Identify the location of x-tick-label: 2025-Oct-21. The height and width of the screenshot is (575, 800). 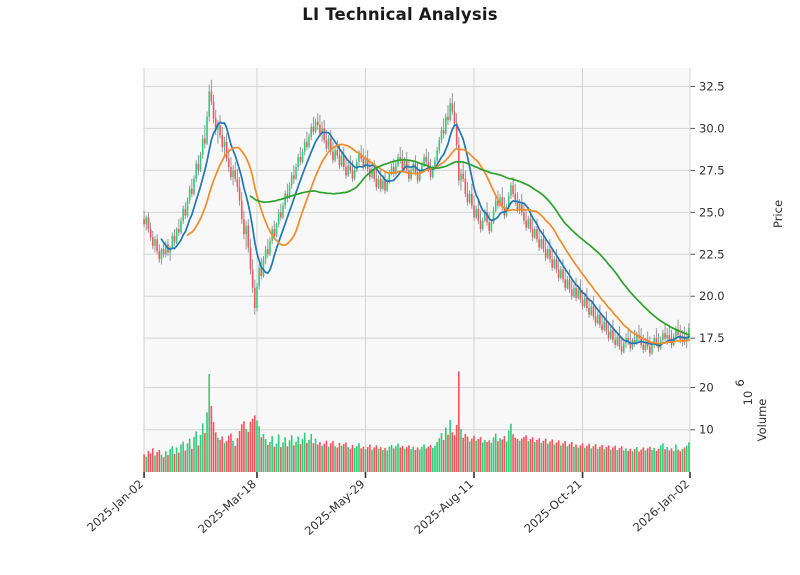
(552, 506).